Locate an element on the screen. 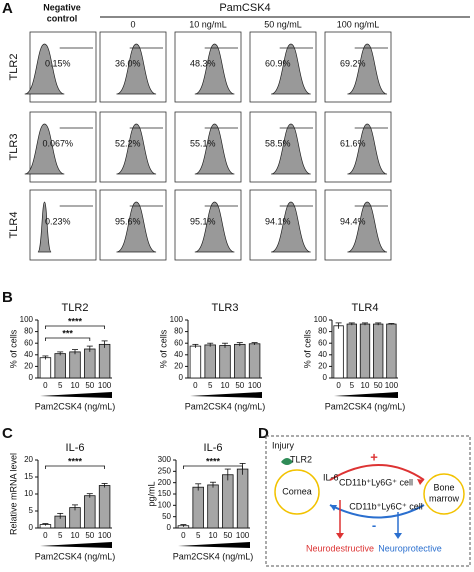 The width and height of the screenshot is (474, 572). gate-percent: 0.23% is located at coordinates (58, 221).